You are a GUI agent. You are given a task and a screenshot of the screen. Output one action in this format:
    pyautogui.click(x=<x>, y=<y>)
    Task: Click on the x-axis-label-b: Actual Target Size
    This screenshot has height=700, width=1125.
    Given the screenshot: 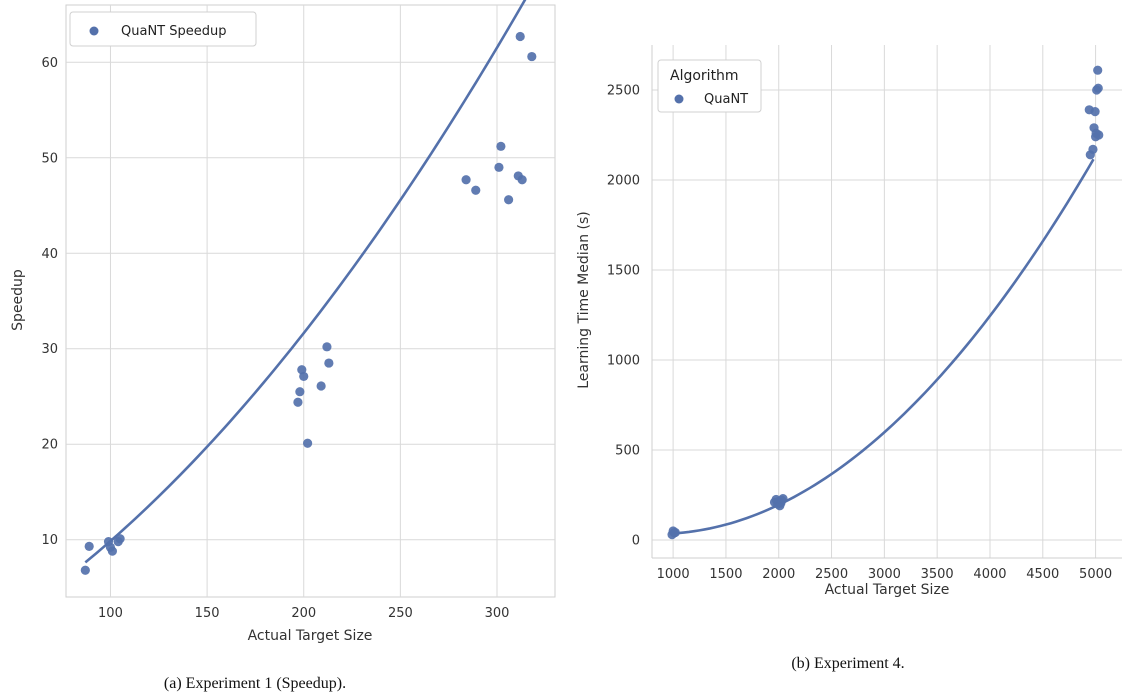 What is the action you would take?
    pyautogui.click(x=887, y=590)
    